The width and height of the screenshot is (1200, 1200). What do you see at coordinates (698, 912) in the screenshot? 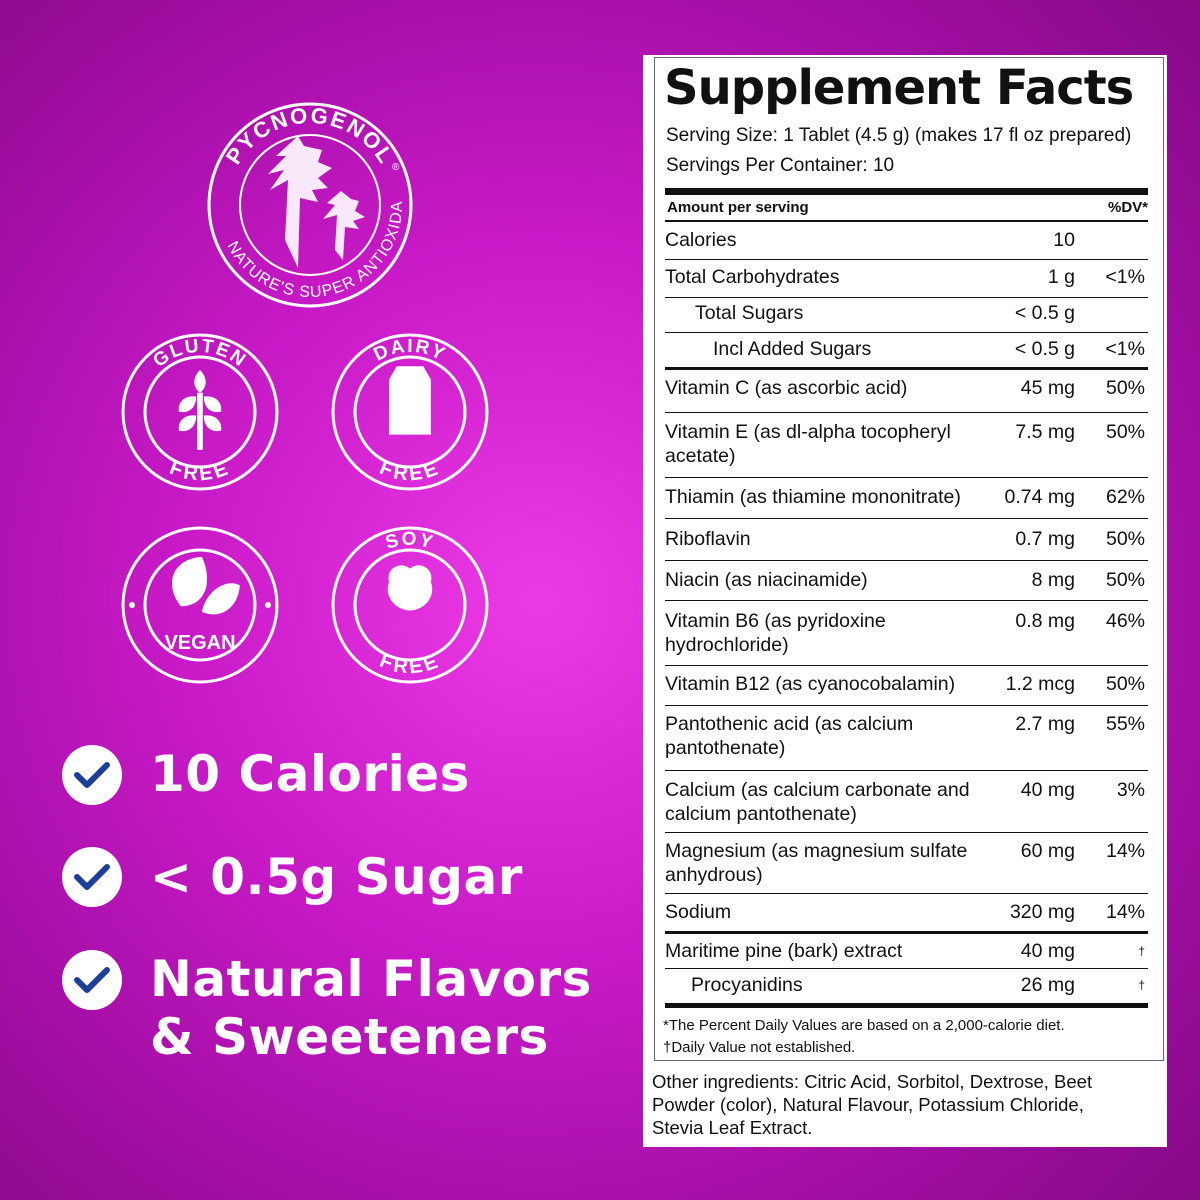
I see `nutrient-name: Sodium` at bounding box center [698, 912].